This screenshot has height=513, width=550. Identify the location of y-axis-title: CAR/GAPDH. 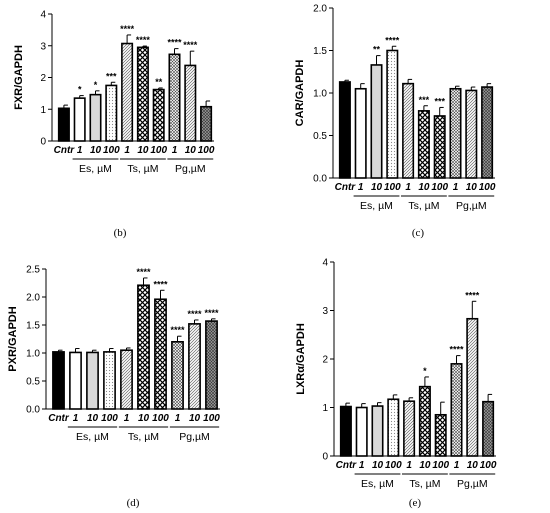
(300, 93).